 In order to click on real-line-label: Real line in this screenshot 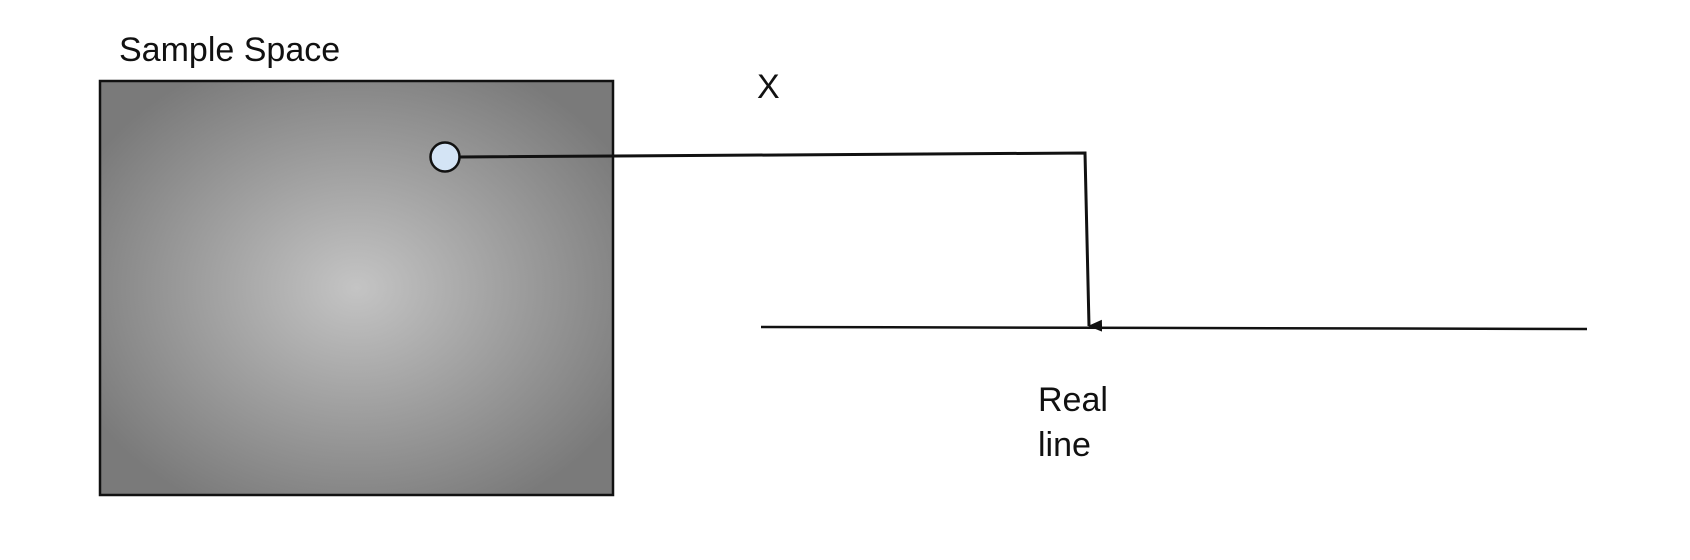, I will do `click(1077, 422)`.